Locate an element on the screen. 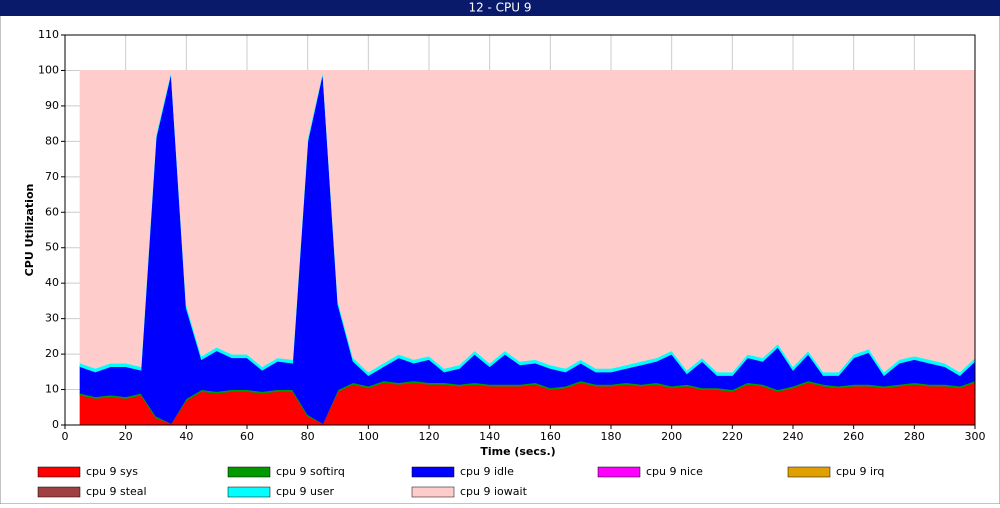 Image resolution: width=1000 pixels, height=508 pixels. legend-label: cpu 9 idle is located at coordinates (487, 471).